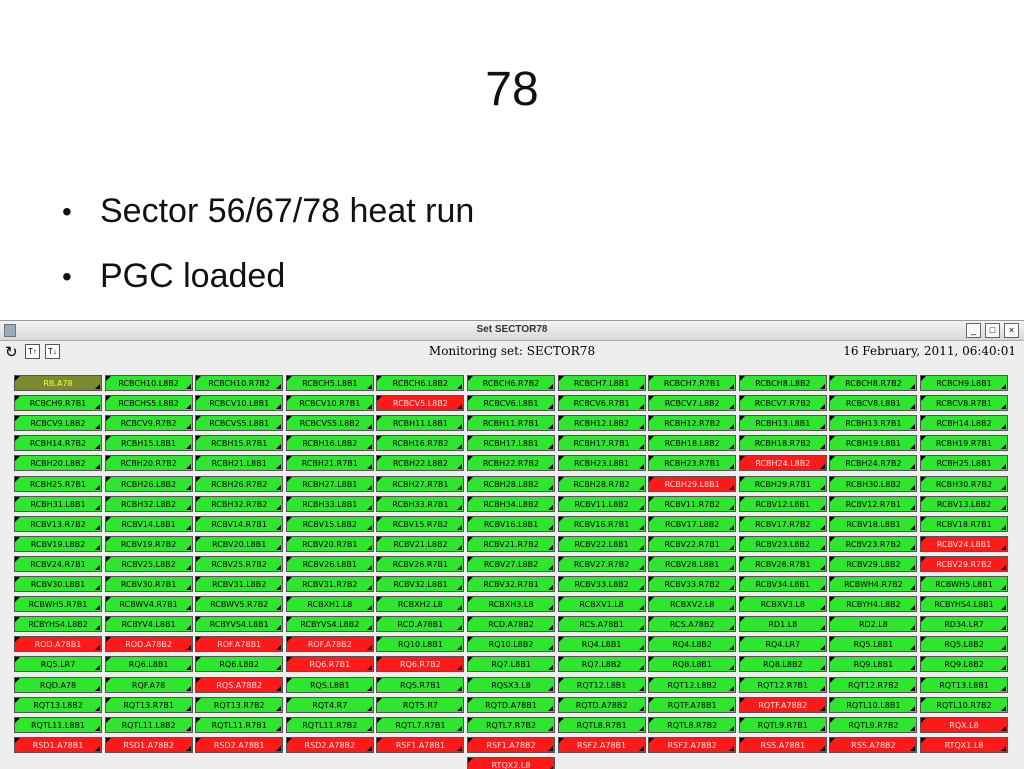 The height and width of the screenshot is (769, 1024). What do you see at coordinates (148, 584) in the screenshot?
I see `status-cell: RCBV30.R7B1` at bounding box center [148, 584].